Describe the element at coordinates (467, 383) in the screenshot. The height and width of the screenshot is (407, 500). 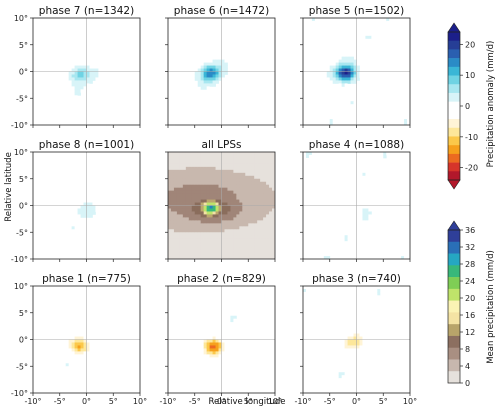
I see `mean-colorbar-tick-label: 0` at that location.